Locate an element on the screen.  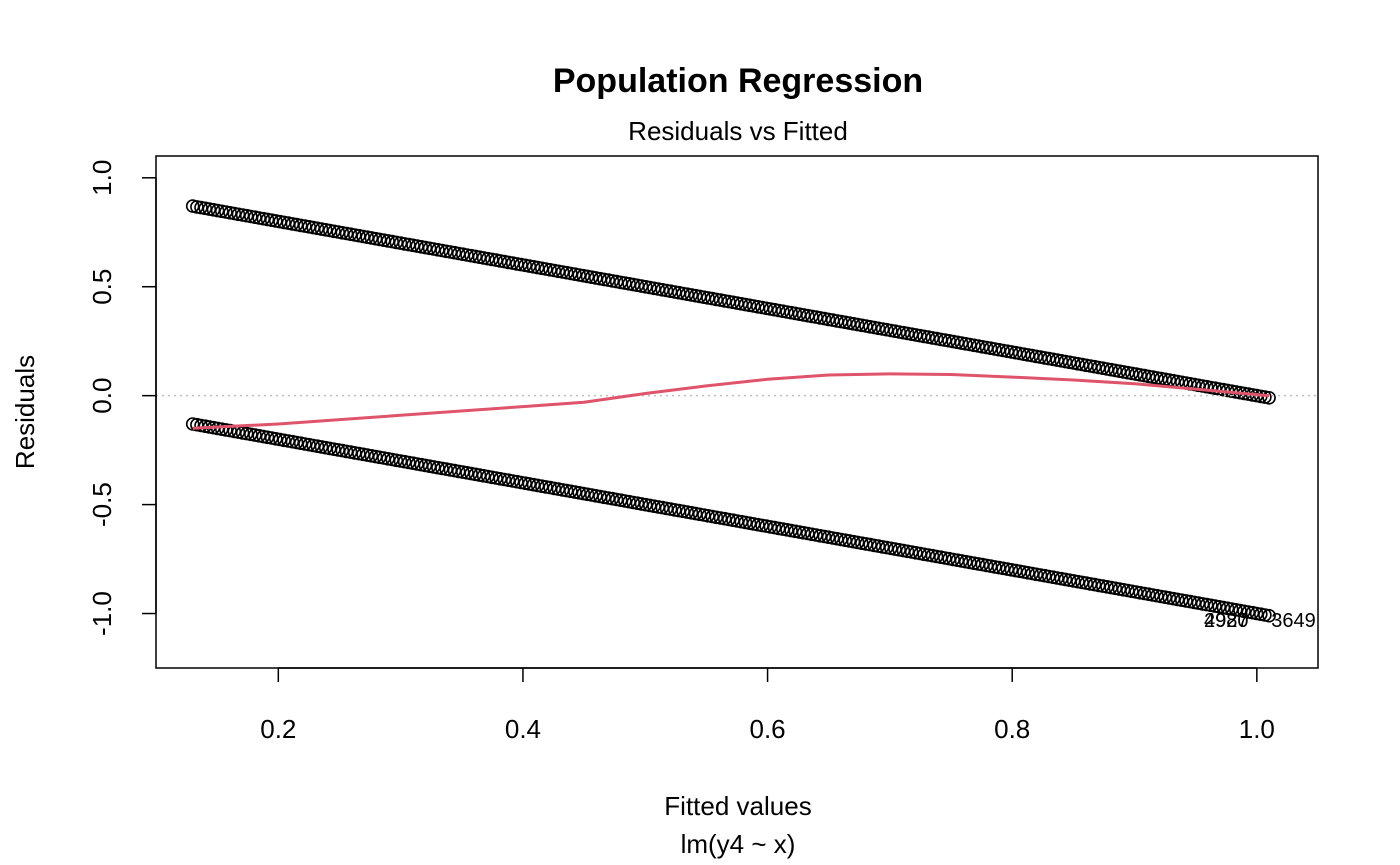
y-tick-label: -0.5 is located at coordinates (102, 504).